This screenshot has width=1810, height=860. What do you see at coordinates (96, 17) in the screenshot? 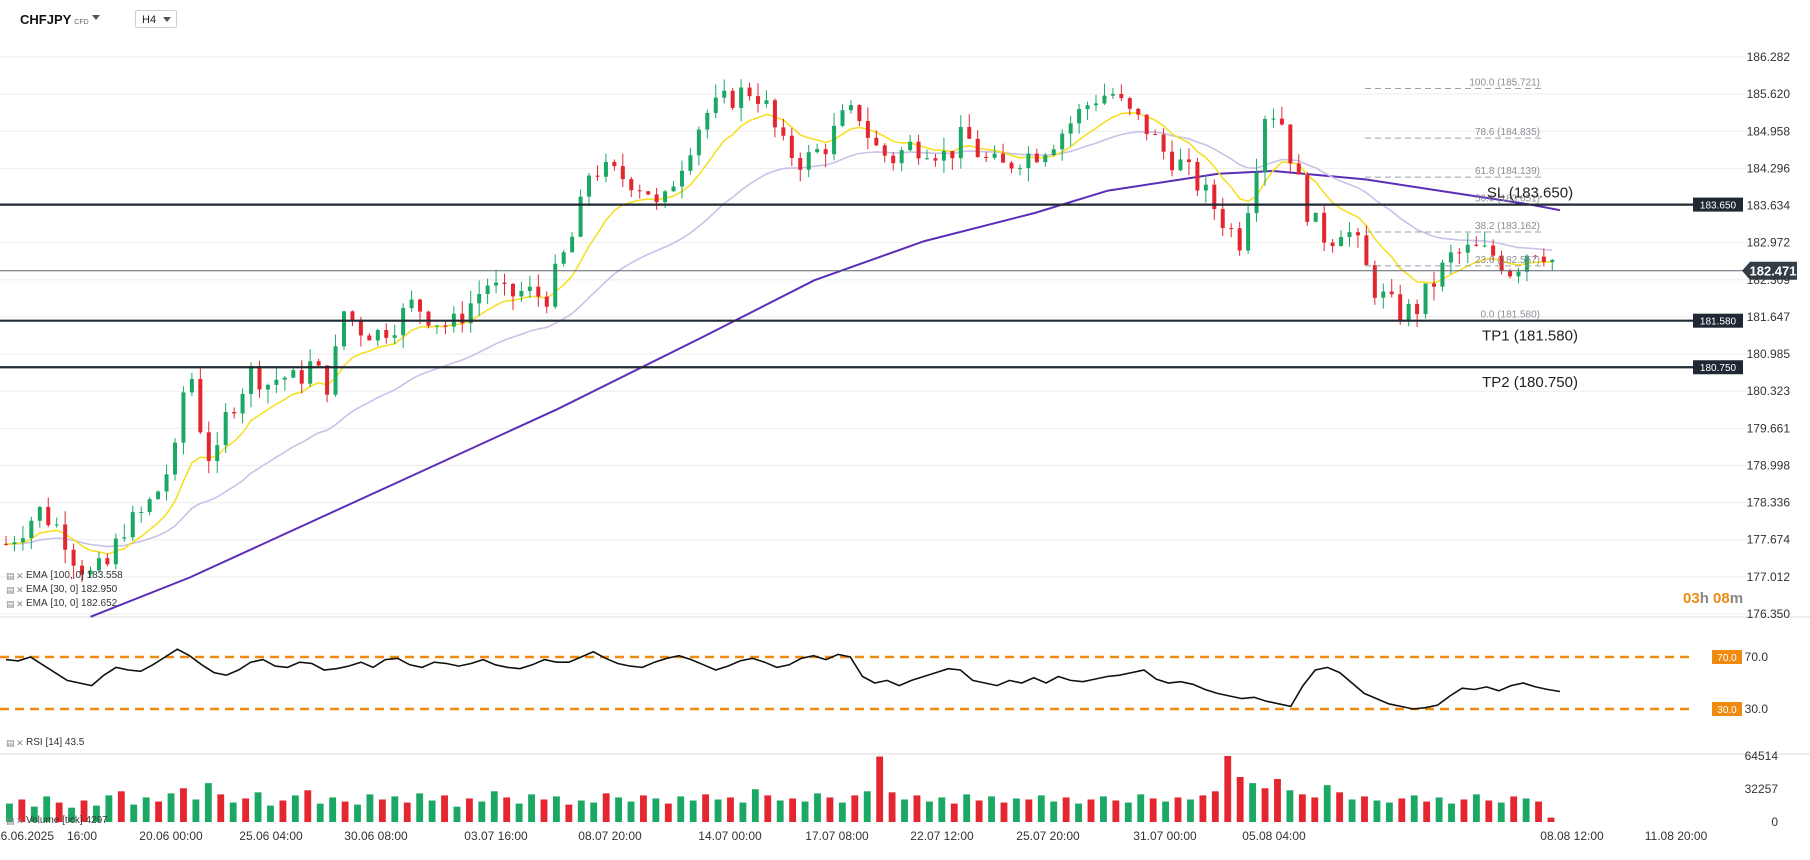
I see `symbol-dropdown-icon` at bounding box center [96, 17].